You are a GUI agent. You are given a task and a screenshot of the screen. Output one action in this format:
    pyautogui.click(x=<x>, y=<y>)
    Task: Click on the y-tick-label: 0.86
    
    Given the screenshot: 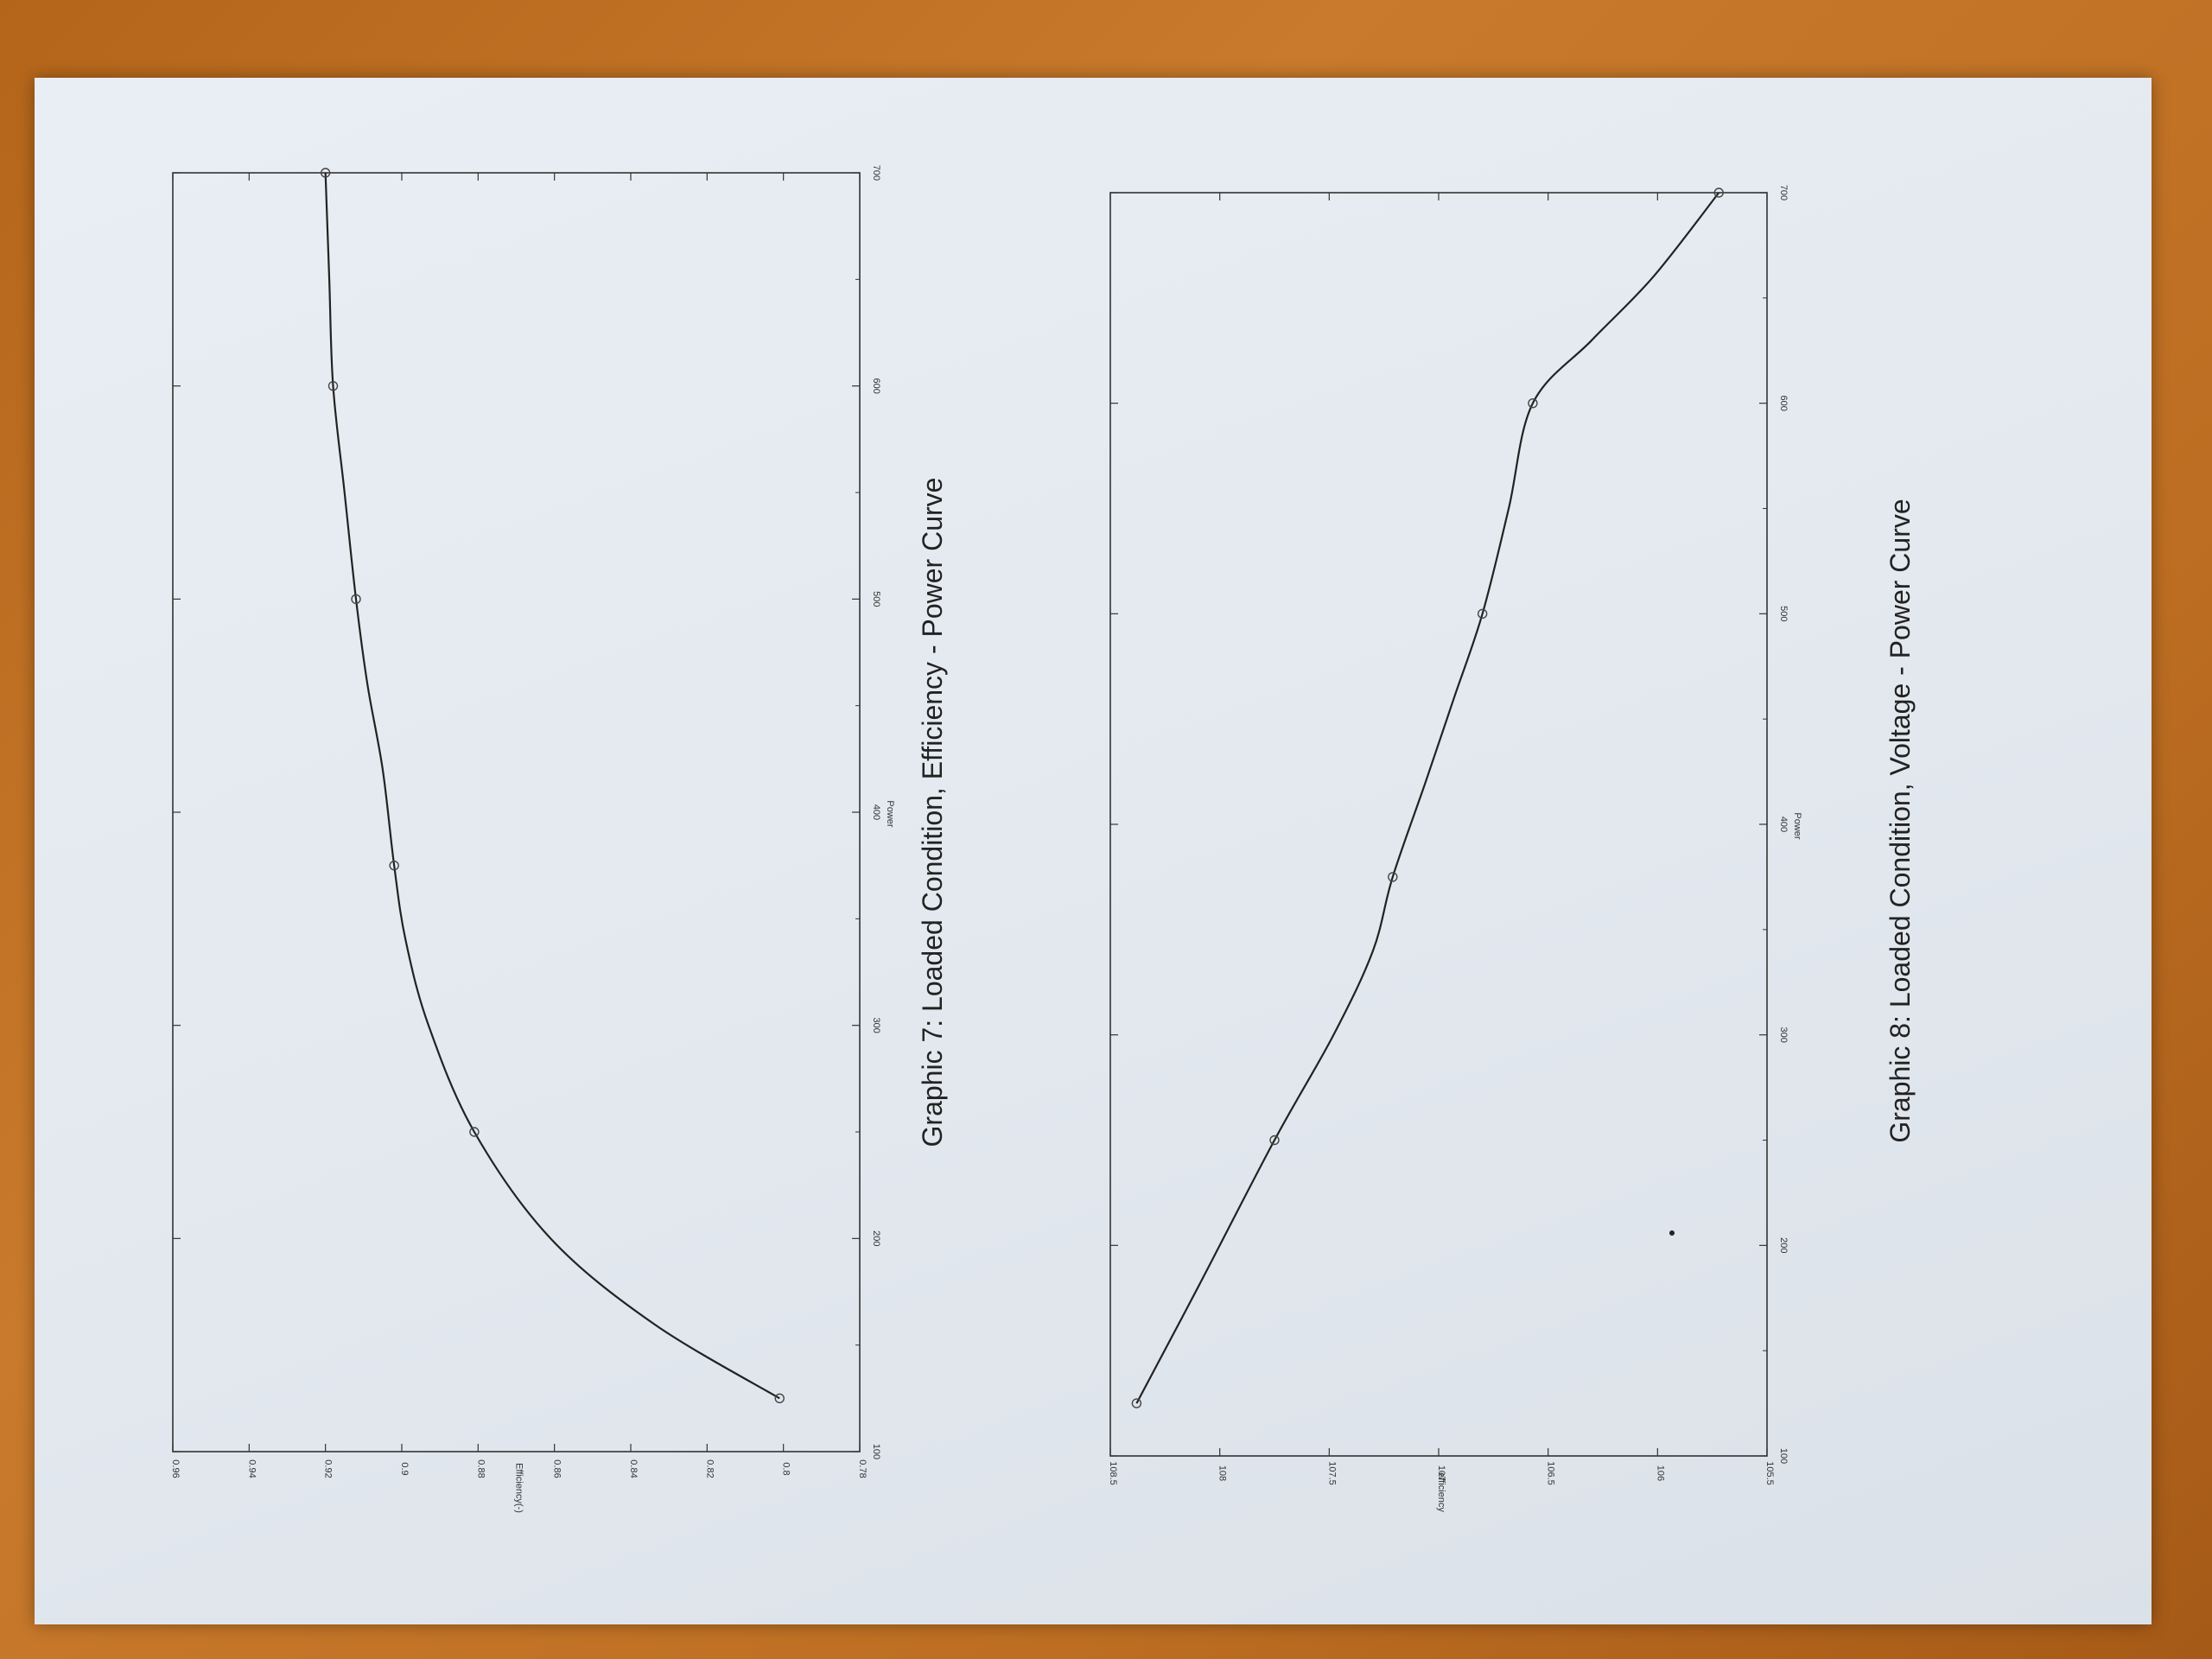 What is the action you would take?
    pyautogui.click(x=557, y=1468)
    